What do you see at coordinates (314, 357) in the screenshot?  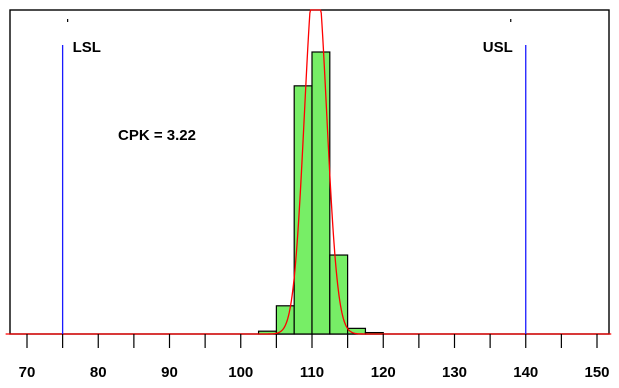 I see `x-axis: 70 80 90 100 110 120 130 140 150` at bounding box center [314, 357].